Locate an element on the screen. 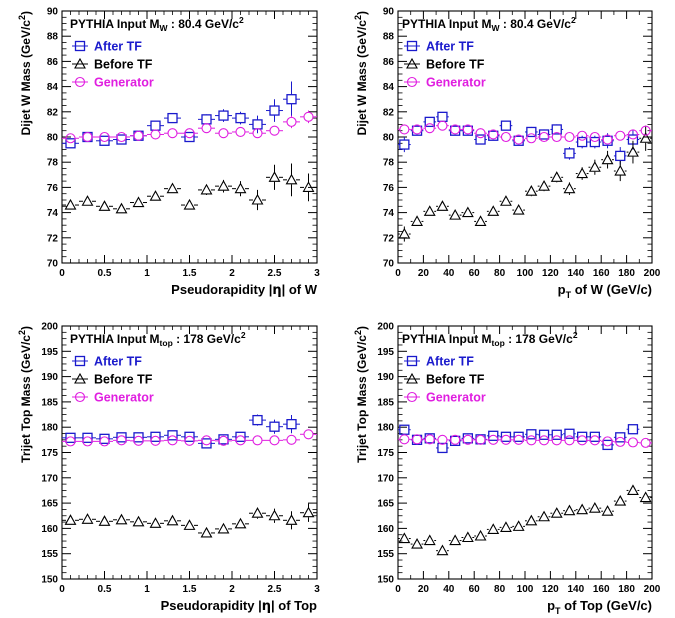 The image size is (675, 618). legend-label: Before TF is located at coordinates (123, 65).